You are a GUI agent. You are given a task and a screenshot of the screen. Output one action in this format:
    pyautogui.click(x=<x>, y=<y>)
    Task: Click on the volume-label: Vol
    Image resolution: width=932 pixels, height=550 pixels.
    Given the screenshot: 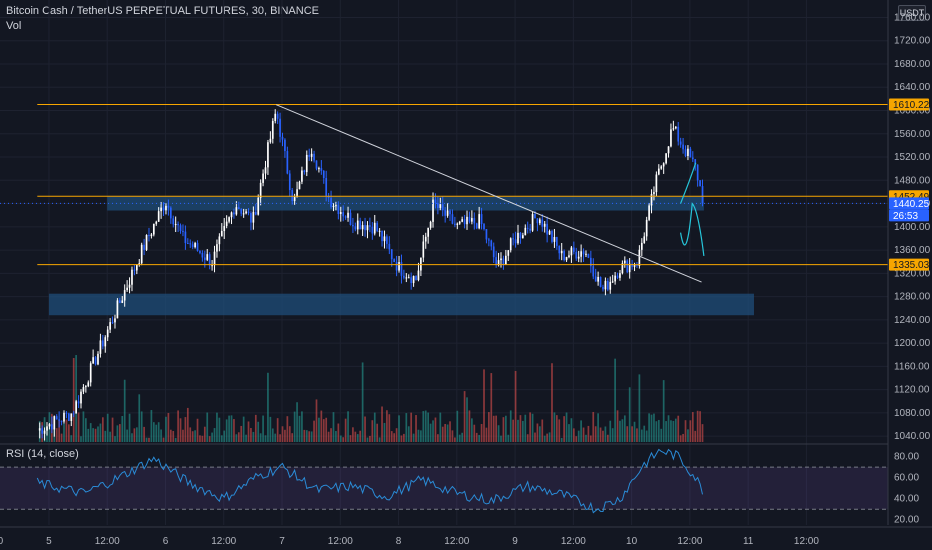 What is the action you would take?
    pyautogui.click(x=14, y=26)
    